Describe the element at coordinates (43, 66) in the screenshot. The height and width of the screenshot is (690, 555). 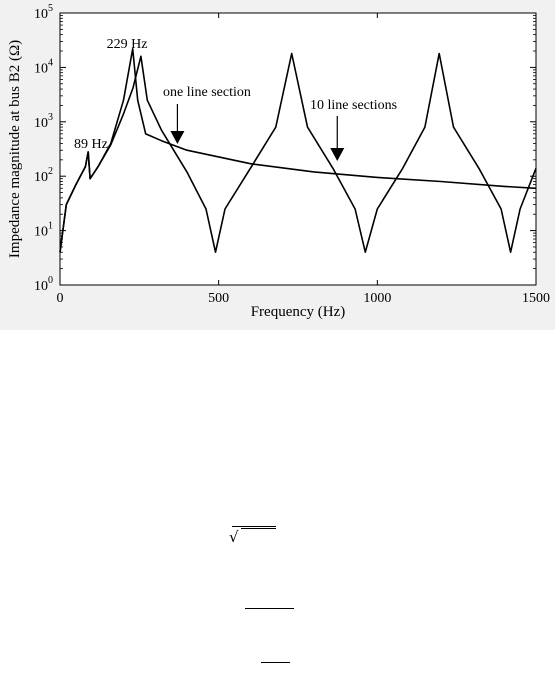
I see `y-tick-label: 10⁴` at that location.